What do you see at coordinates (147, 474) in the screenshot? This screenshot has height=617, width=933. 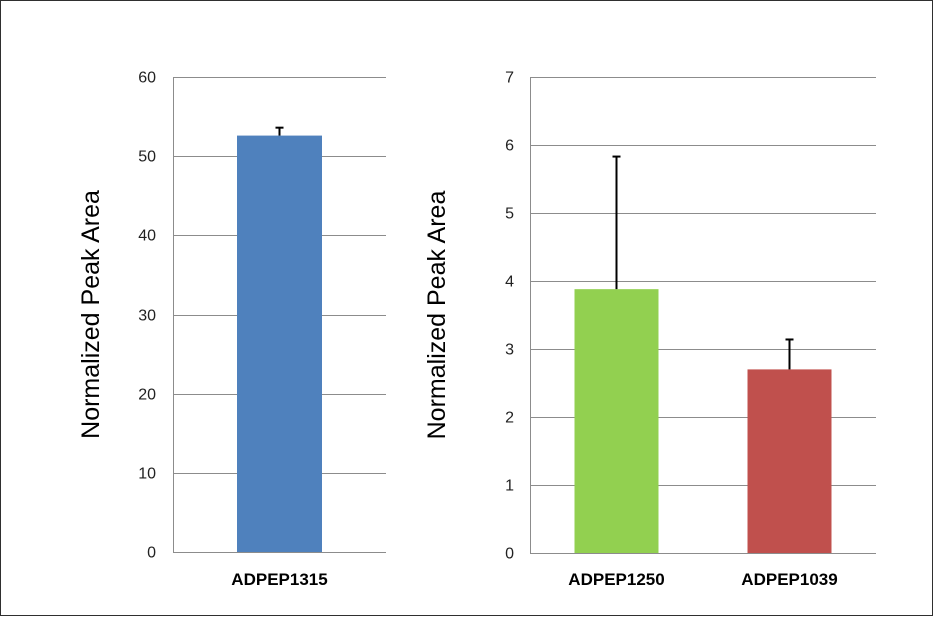 I see `y-tick-label-10: 10` at bounding box center [147, 474].